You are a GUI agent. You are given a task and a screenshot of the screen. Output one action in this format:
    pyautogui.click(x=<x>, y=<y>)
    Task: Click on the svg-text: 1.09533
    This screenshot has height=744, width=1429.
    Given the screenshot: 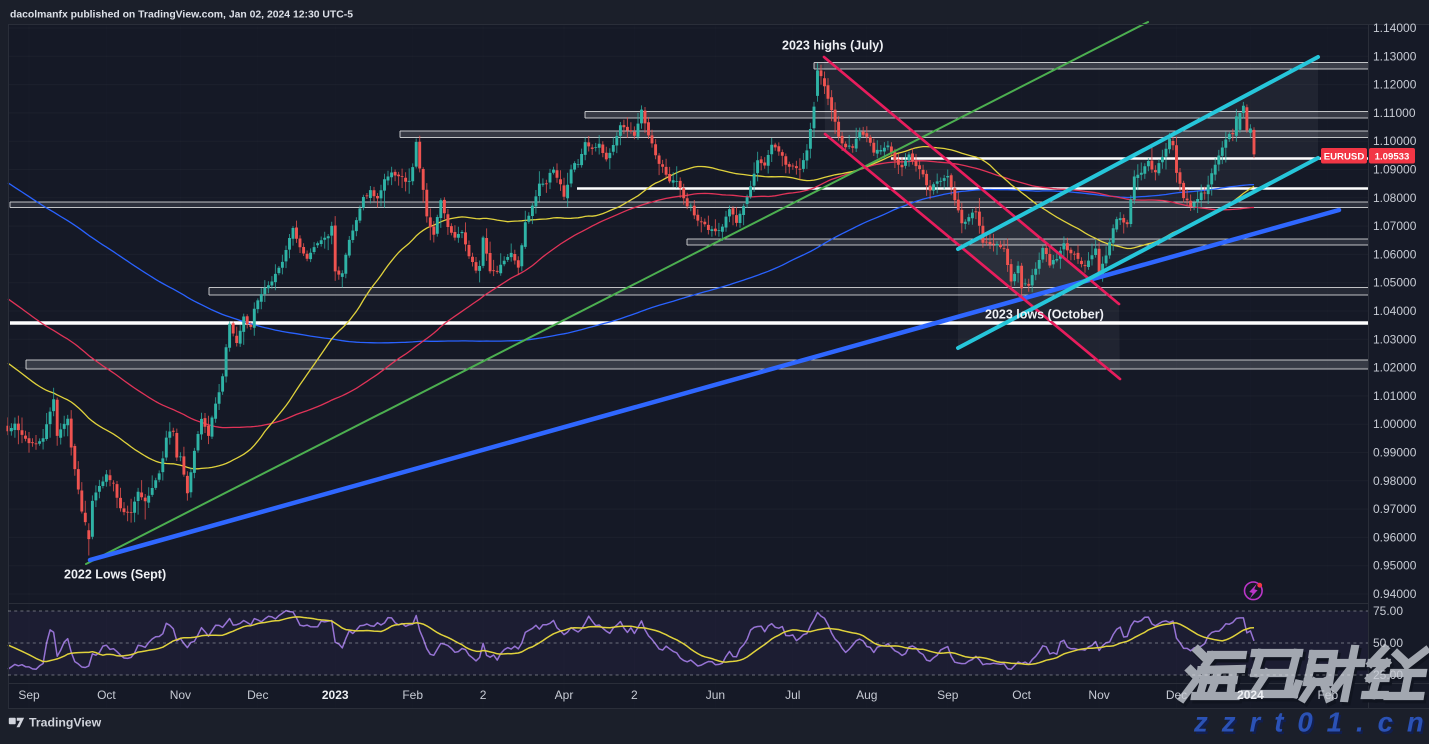 What is the action you would take?
    pyautogui.click(x=1392, y=157)
    